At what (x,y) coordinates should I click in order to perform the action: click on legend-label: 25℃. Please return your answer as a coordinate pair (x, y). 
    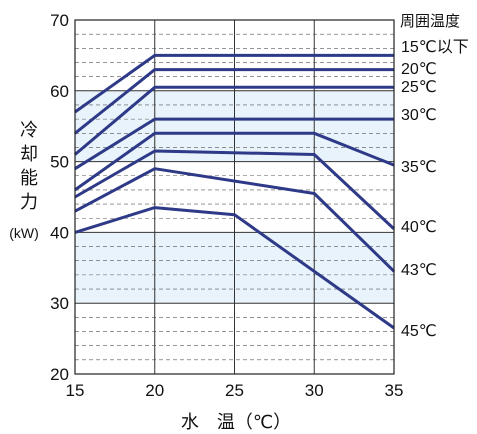
    Looking at the image, I should click on (419, 87).